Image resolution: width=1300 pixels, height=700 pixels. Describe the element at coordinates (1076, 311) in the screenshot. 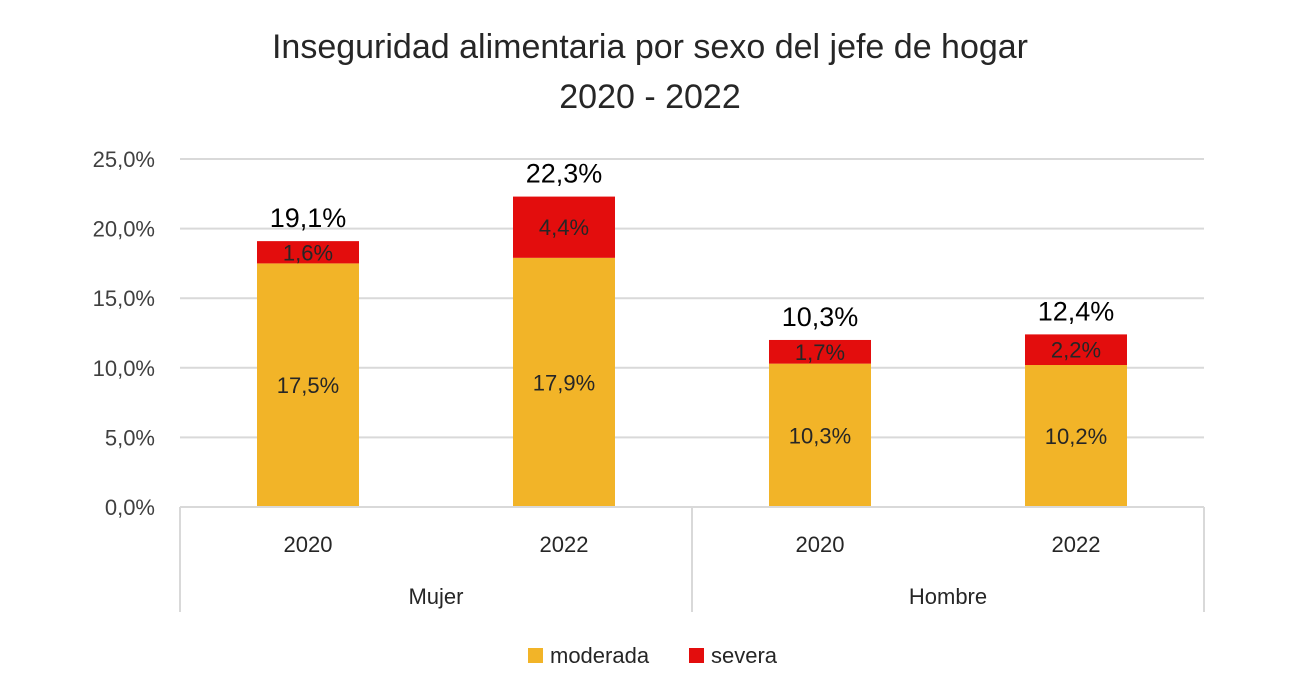

I see `total-label: 12,4%` at that location.